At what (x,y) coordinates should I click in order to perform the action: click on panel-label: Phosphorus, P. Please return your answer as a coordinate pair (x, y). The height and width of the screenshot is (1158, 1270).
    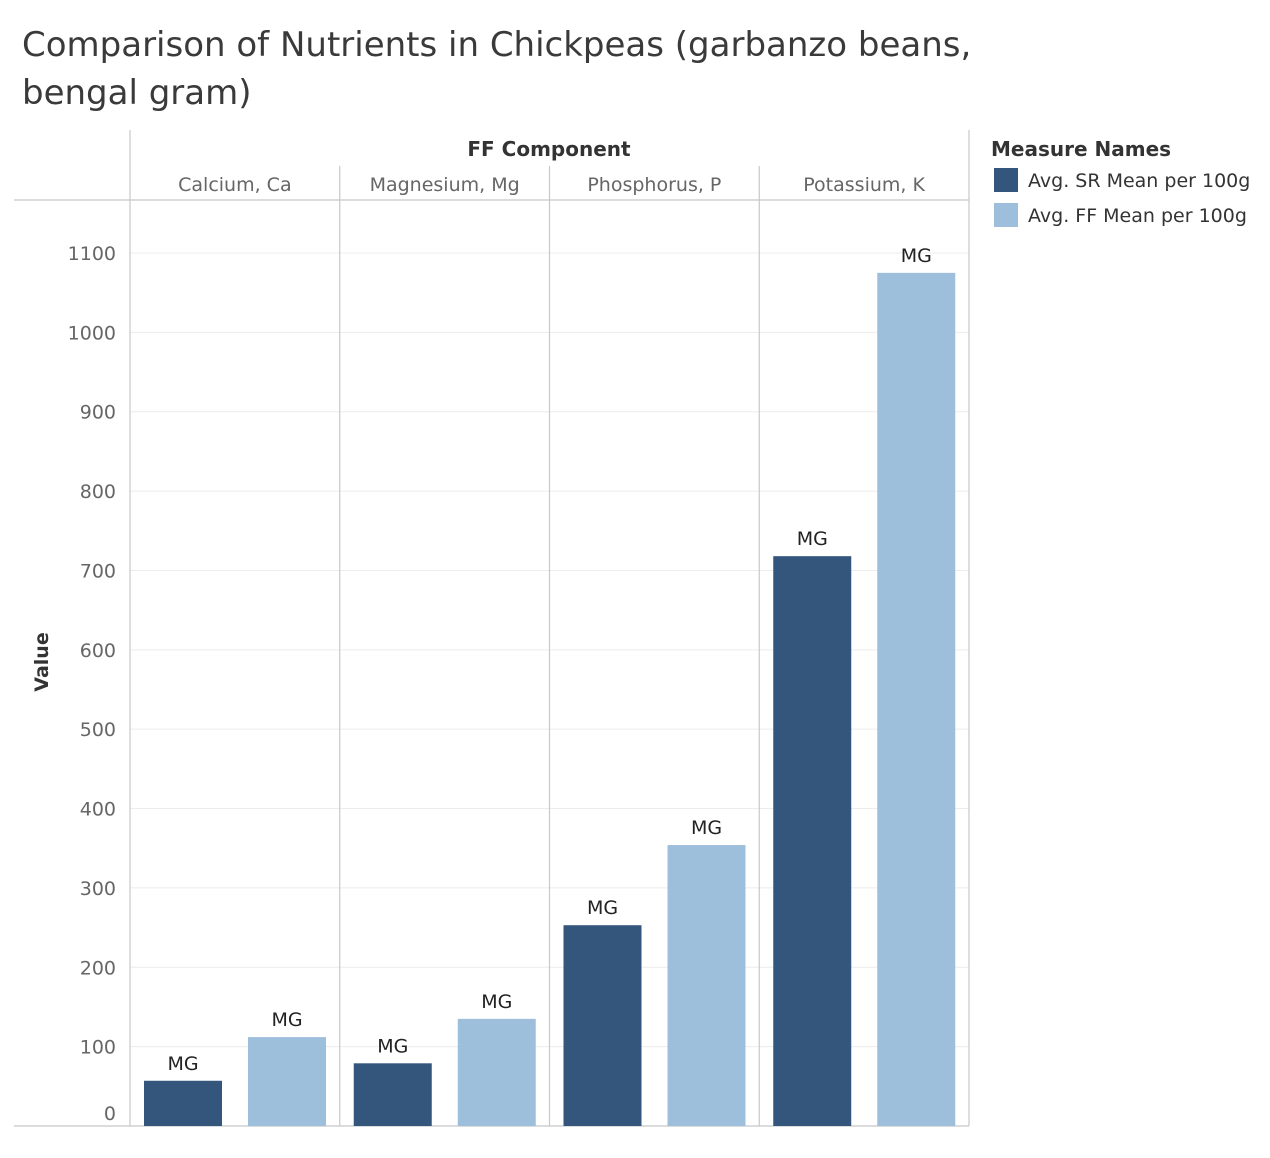
    Looking at the image, I should click on (654, 185).